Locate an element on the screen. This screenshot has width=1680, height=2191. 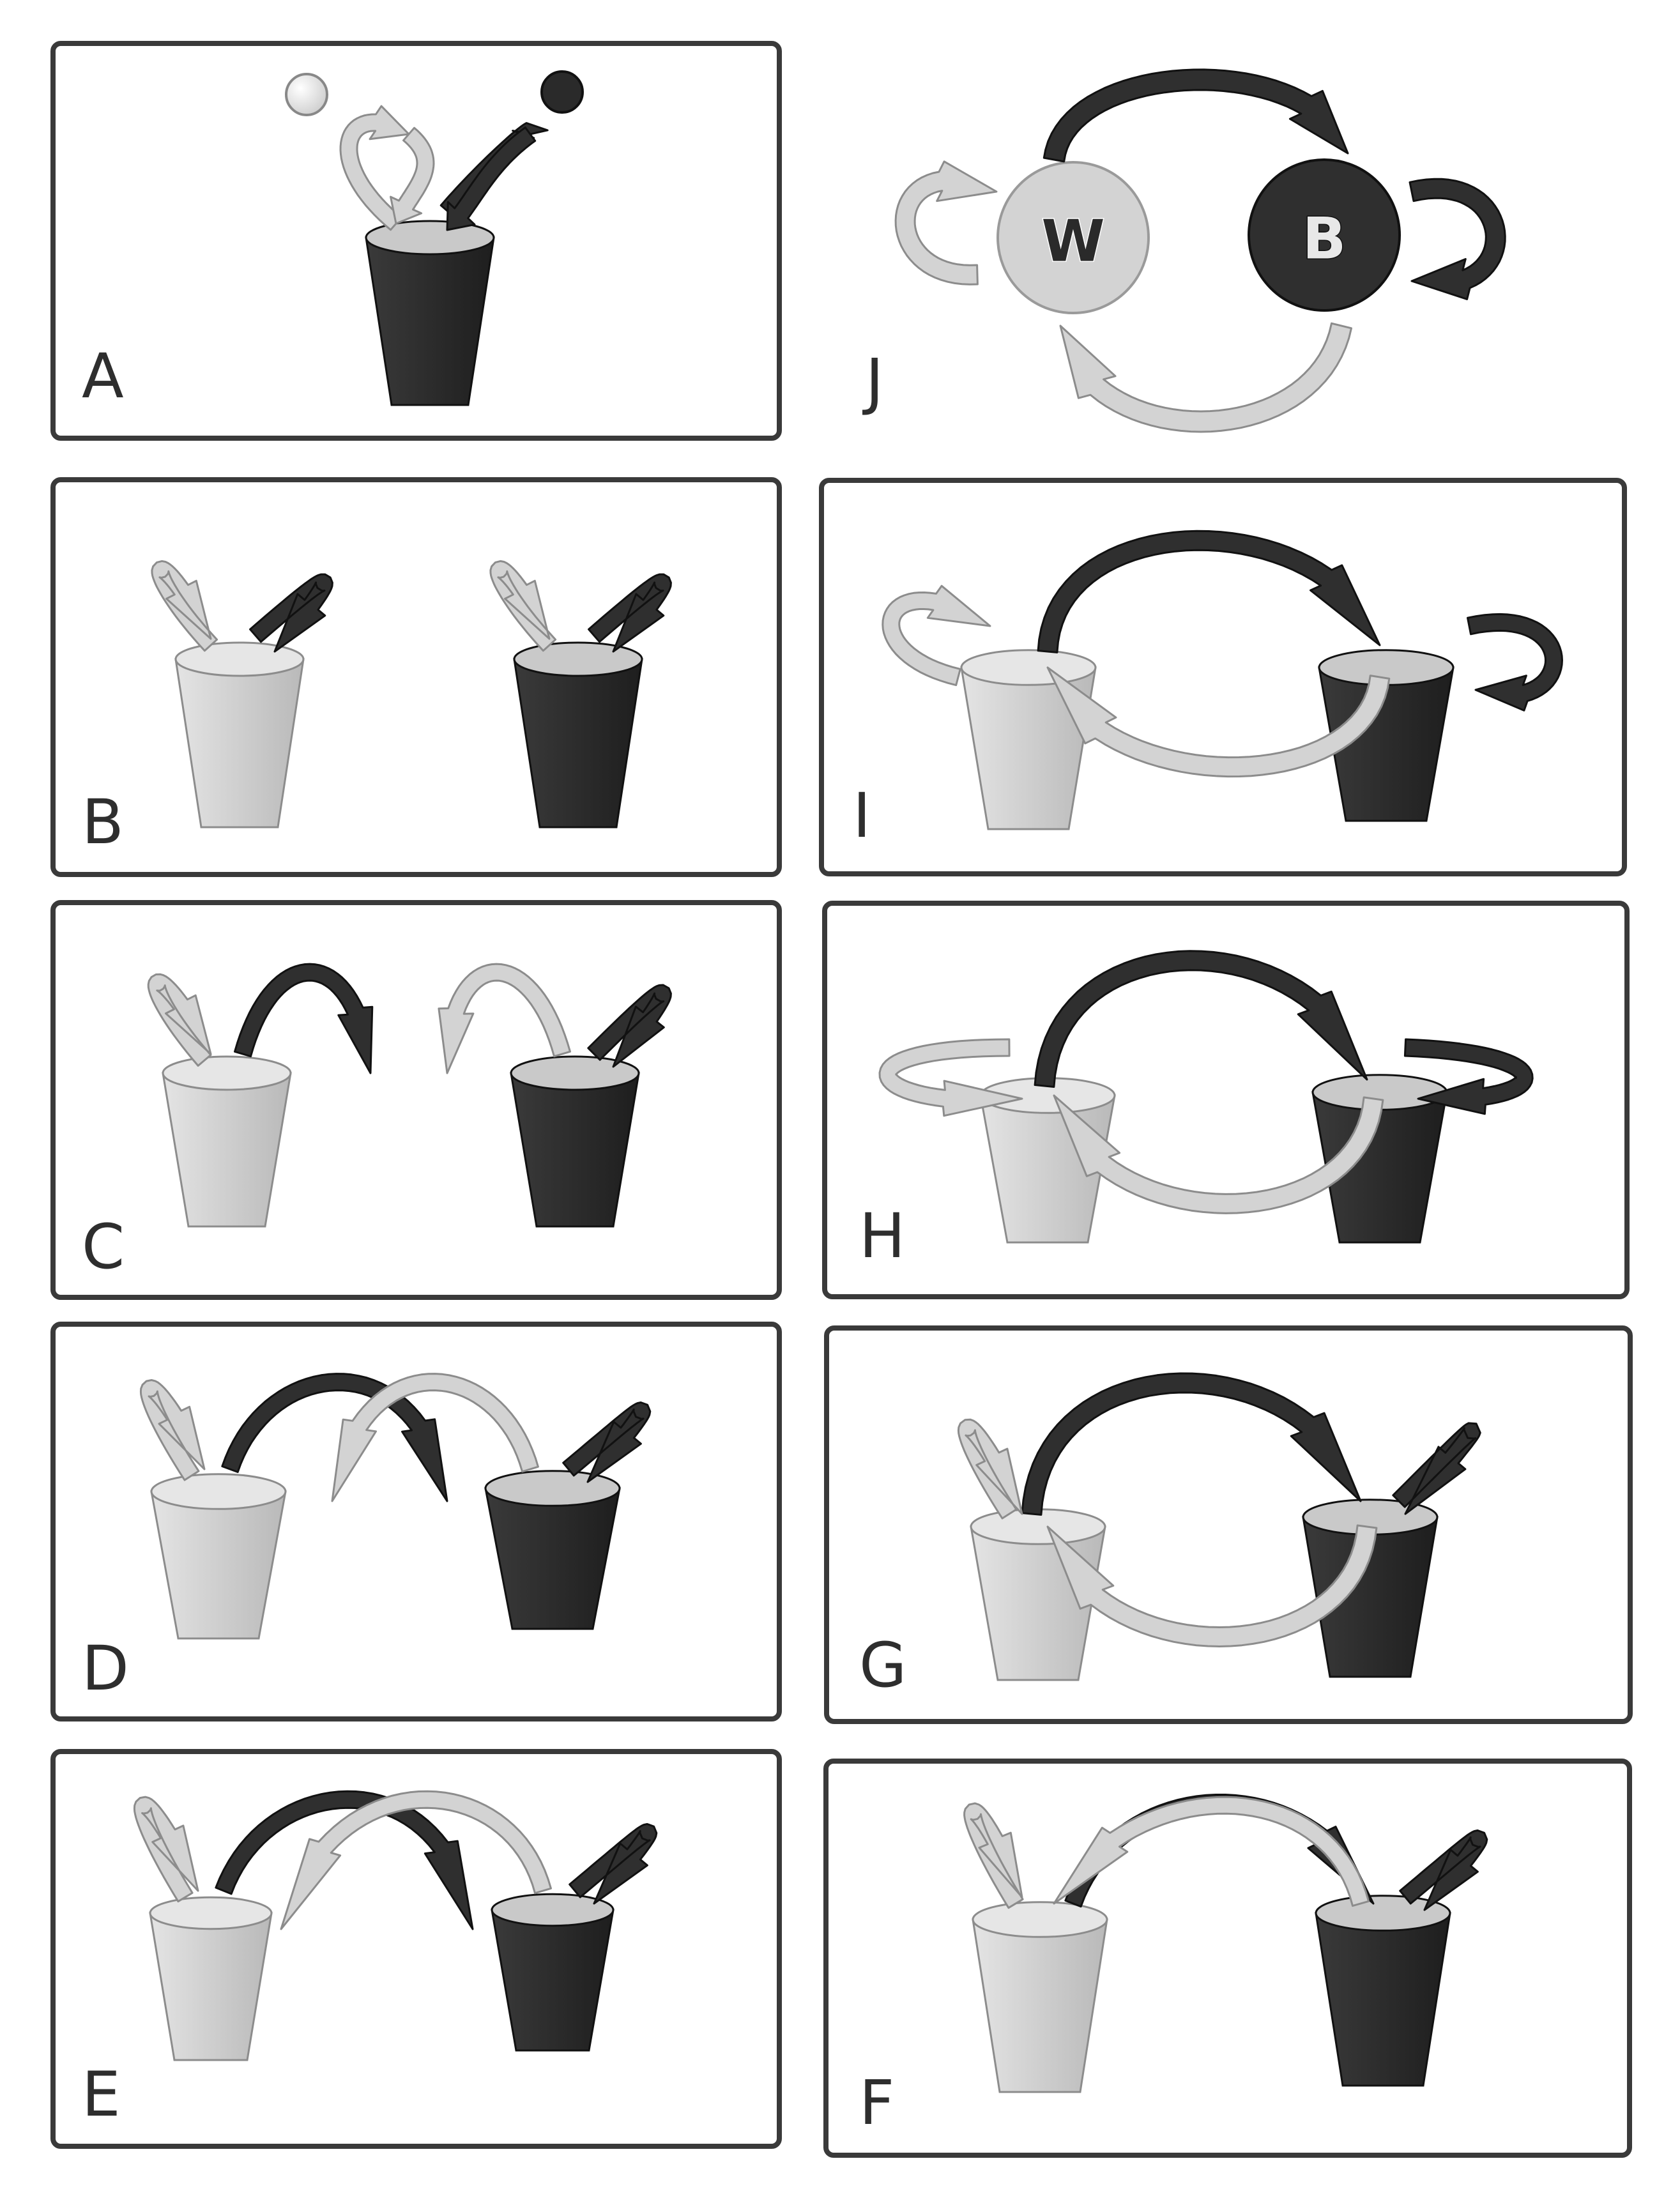
arrow-g-white-left is located at coordinates (990, 1469).